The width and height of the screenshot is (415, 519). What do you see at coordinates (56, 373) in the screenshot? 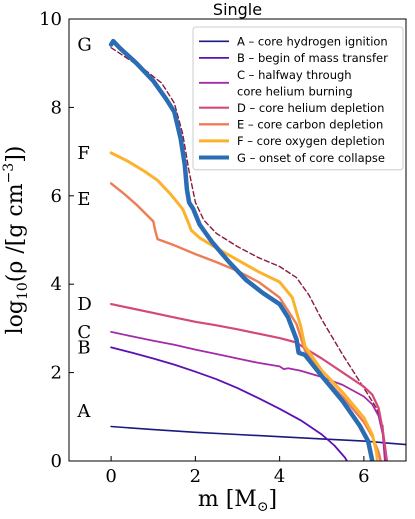
I see `y-tick-label: 2` at bounding box center [56, 373].